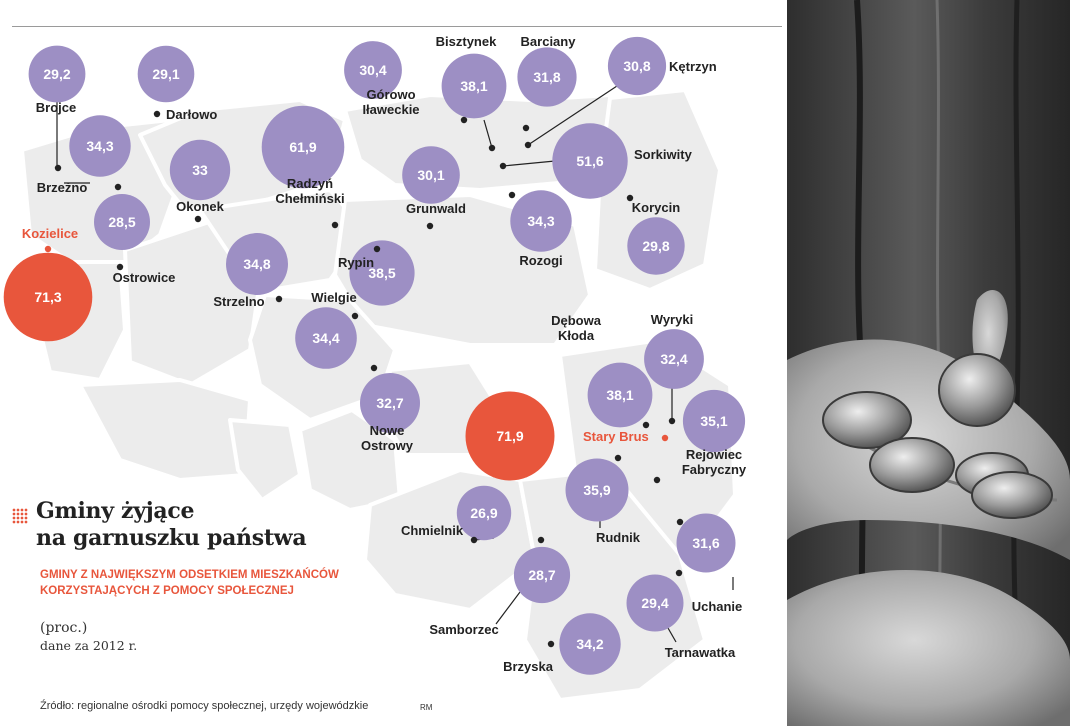  Describe the element at coordinates (48, 249) in the screenshot. I see `location-dot-kozielice` at that location.